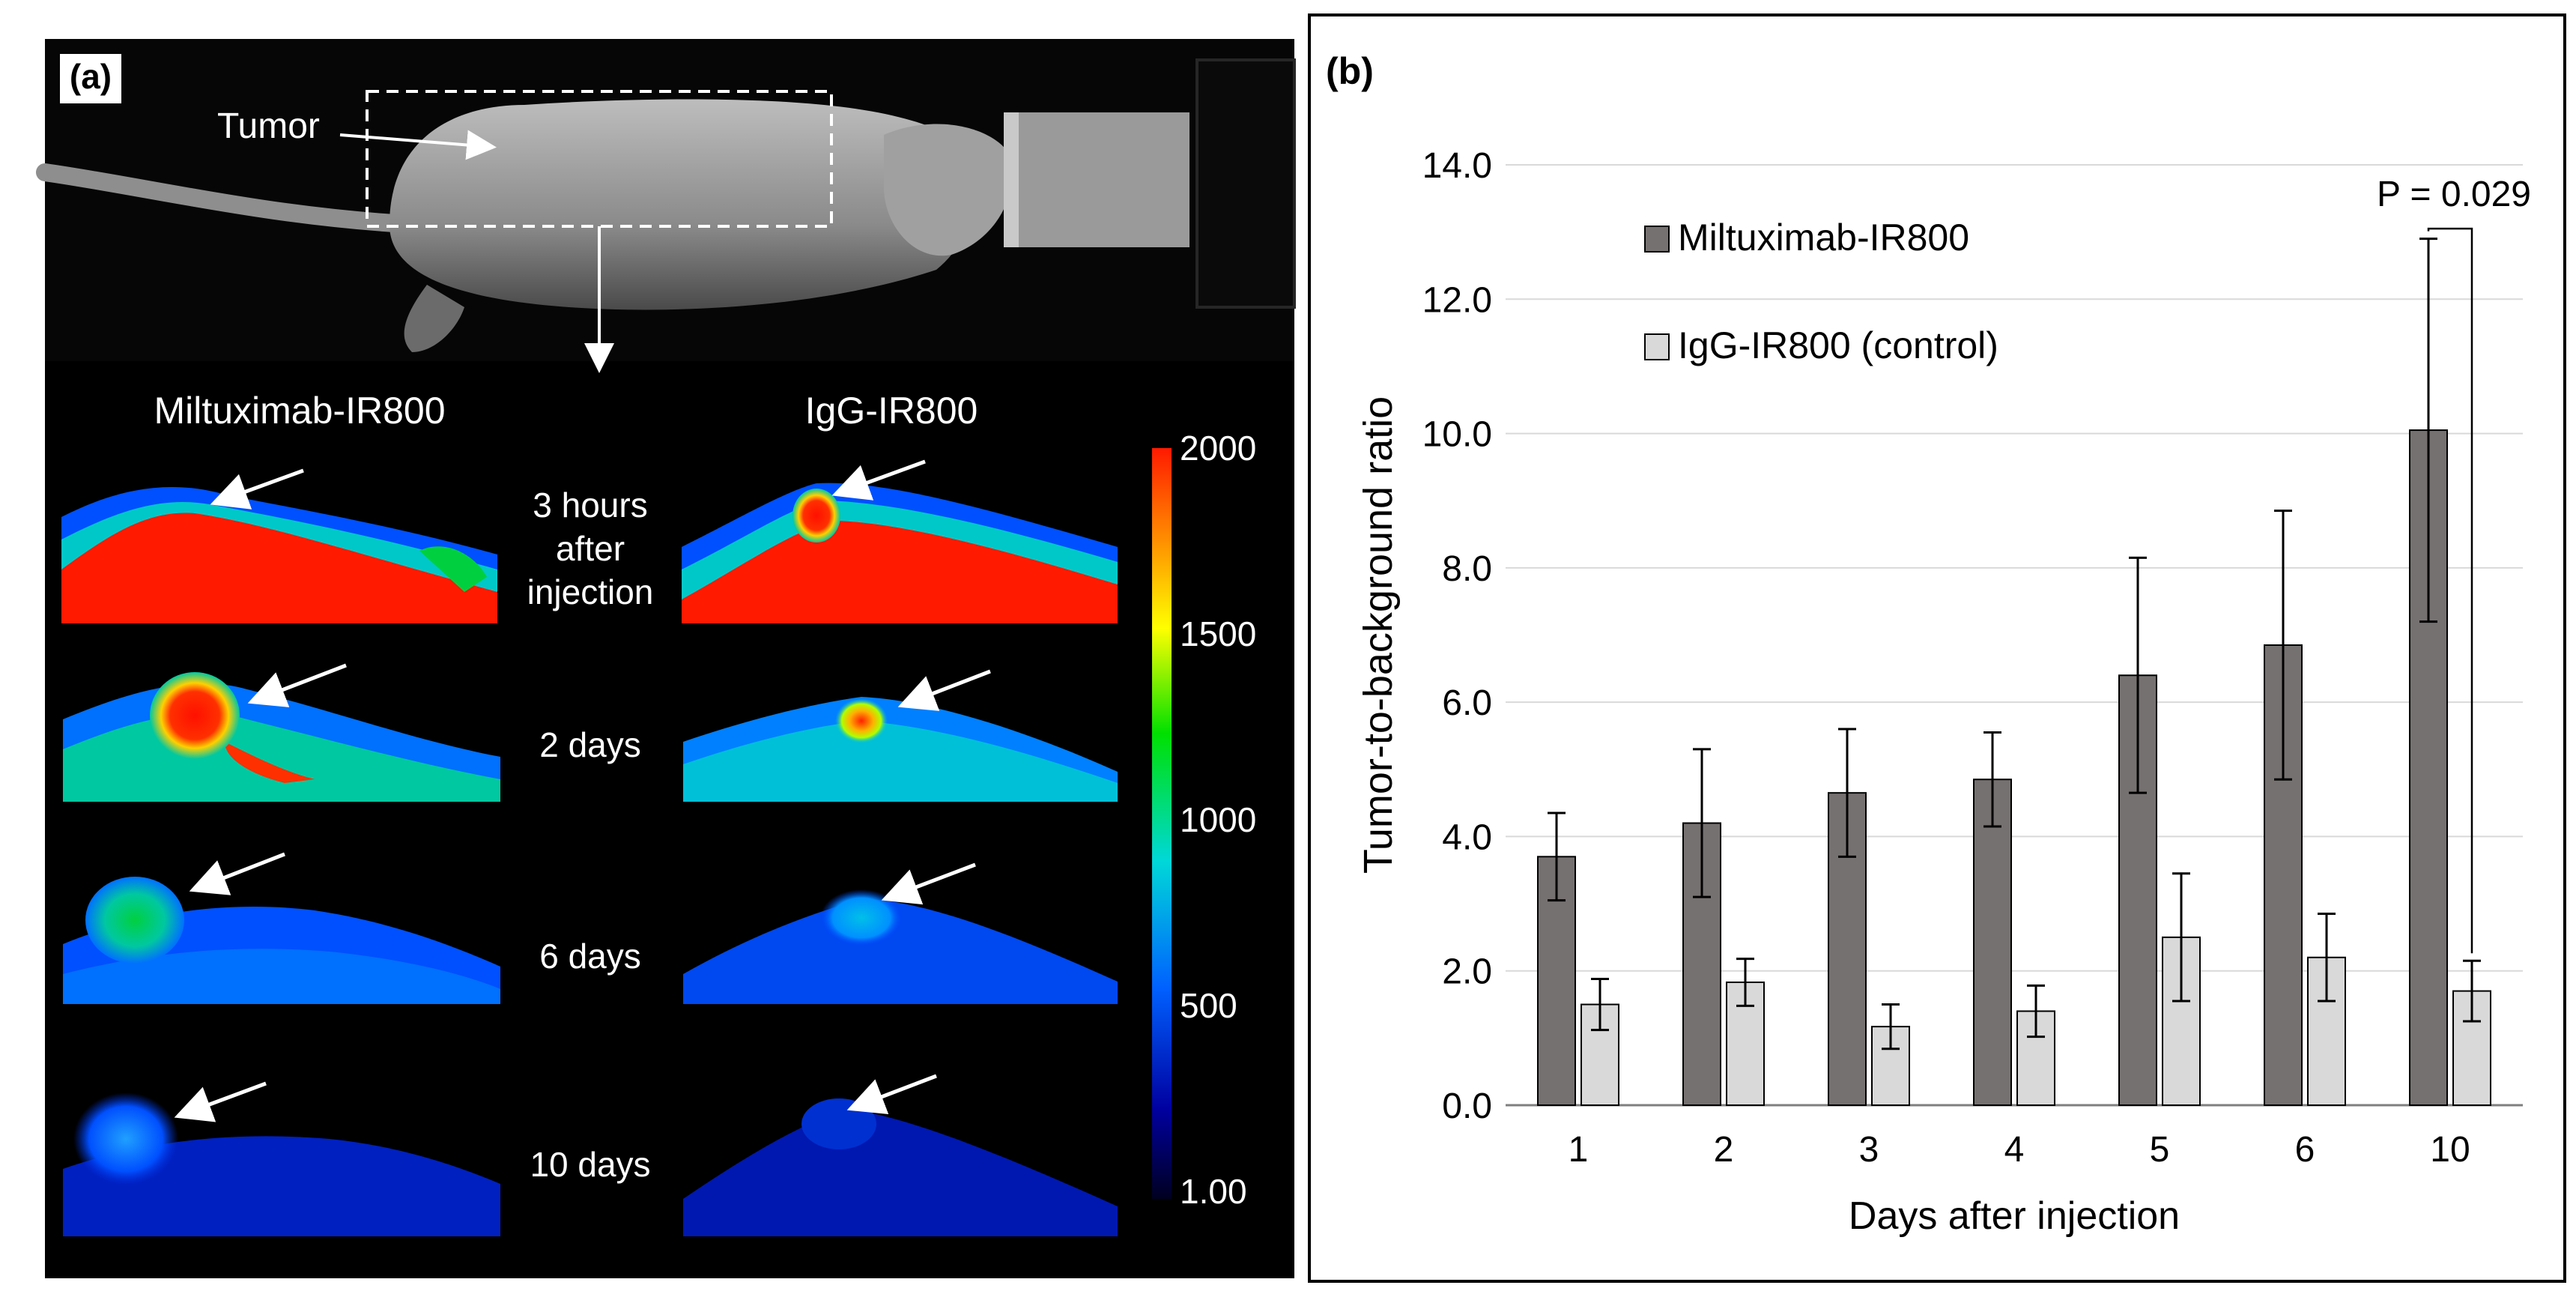 This screenshot has width=2576, height=1312. What do you see at coordinates (2160, 1150) in the screenshot?
I see `x-tick-label: 5` at bounding box center [2160, 1150].